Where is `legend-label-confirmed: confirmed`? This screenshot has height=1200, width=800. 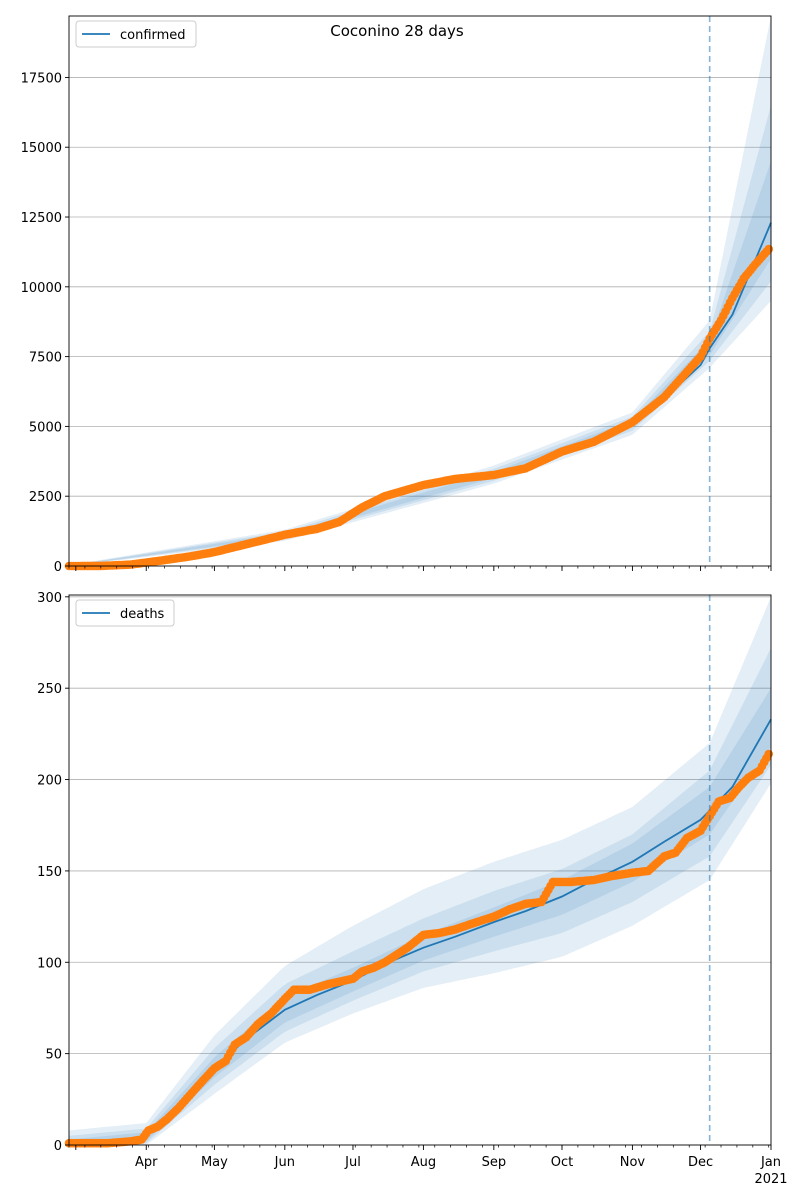
legend-label-confirmed: confirmed is located at coordinates (153, 35).